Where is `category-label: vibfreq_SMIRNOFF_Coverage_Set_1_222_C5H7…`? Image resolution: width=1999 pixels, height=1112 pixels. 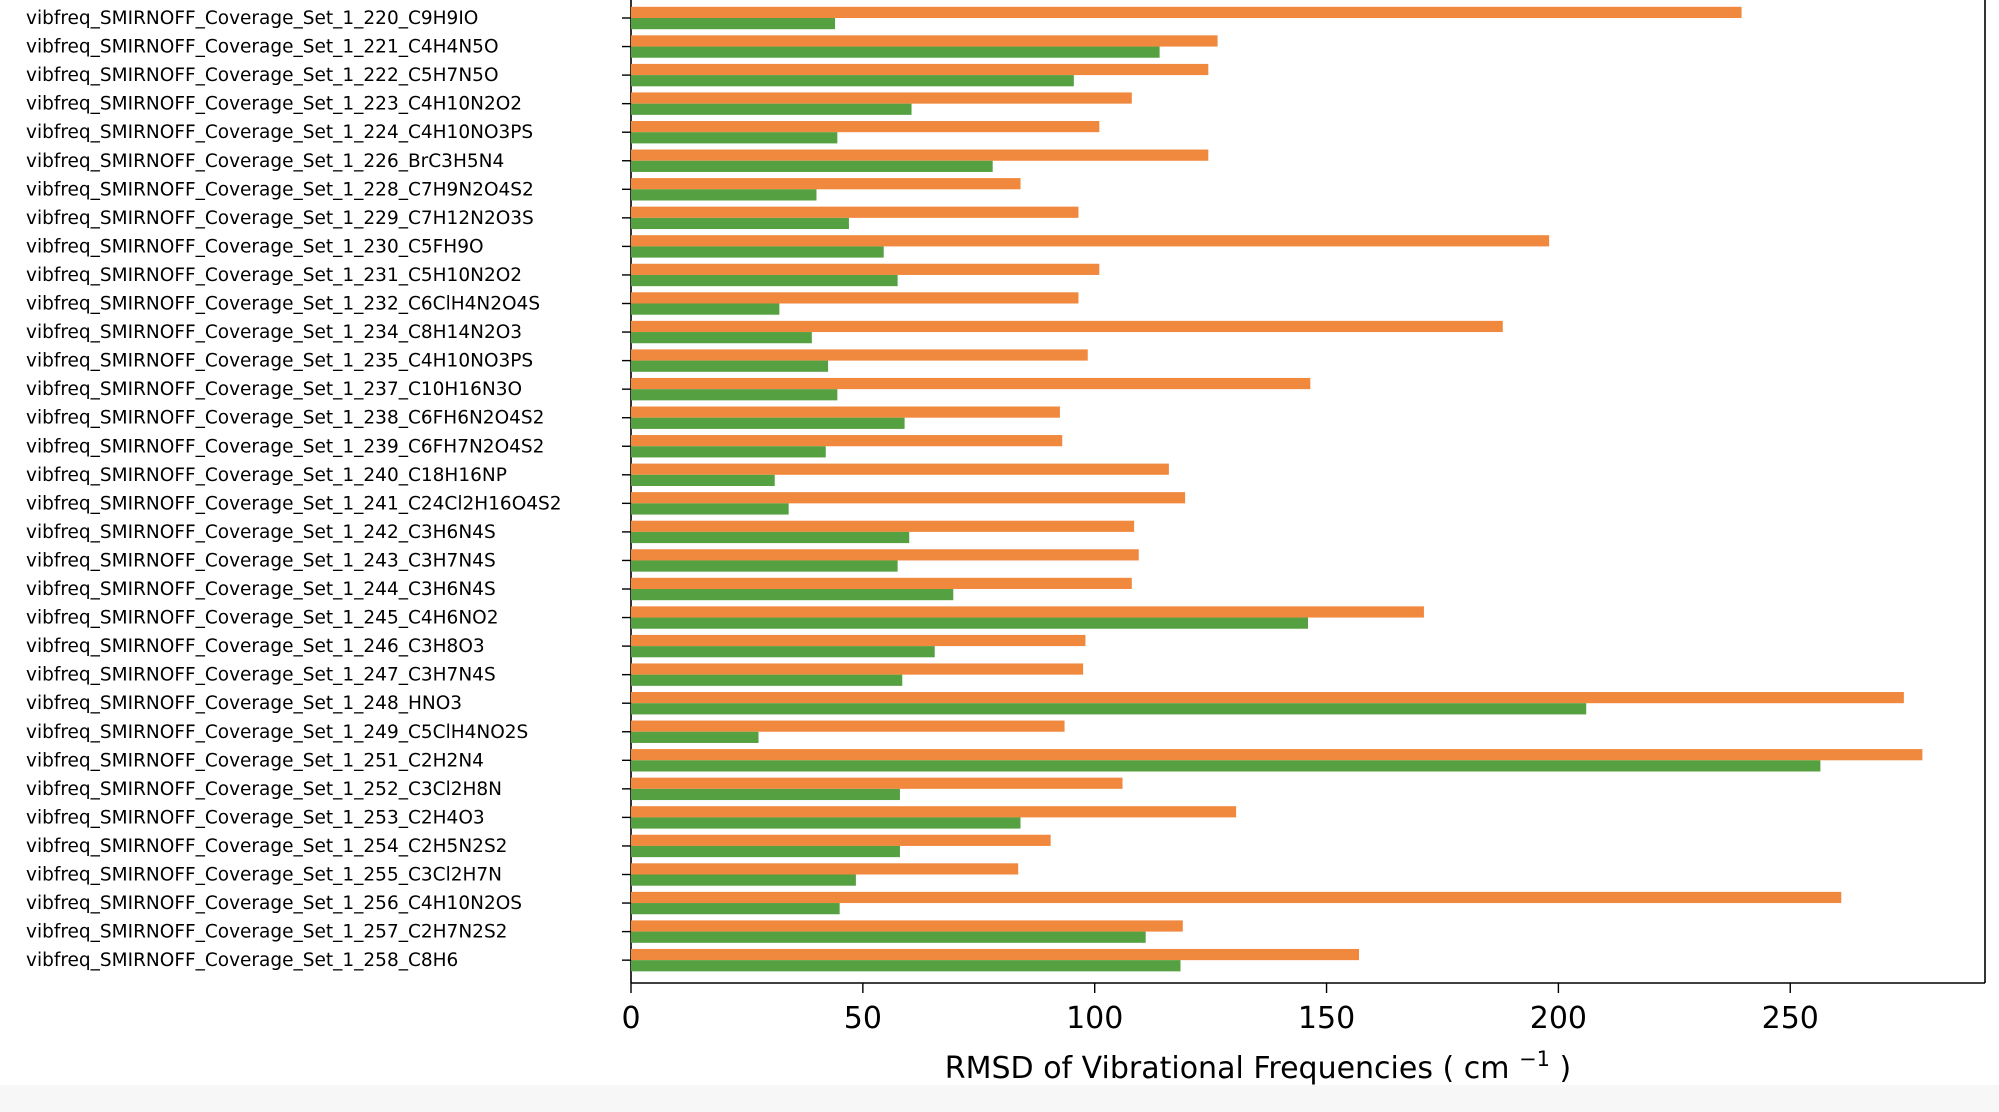 category-label: vibfreq_SMIRNOFF_Coverage_Set_1_222_C5H7… is located at coordinates (262, 75).